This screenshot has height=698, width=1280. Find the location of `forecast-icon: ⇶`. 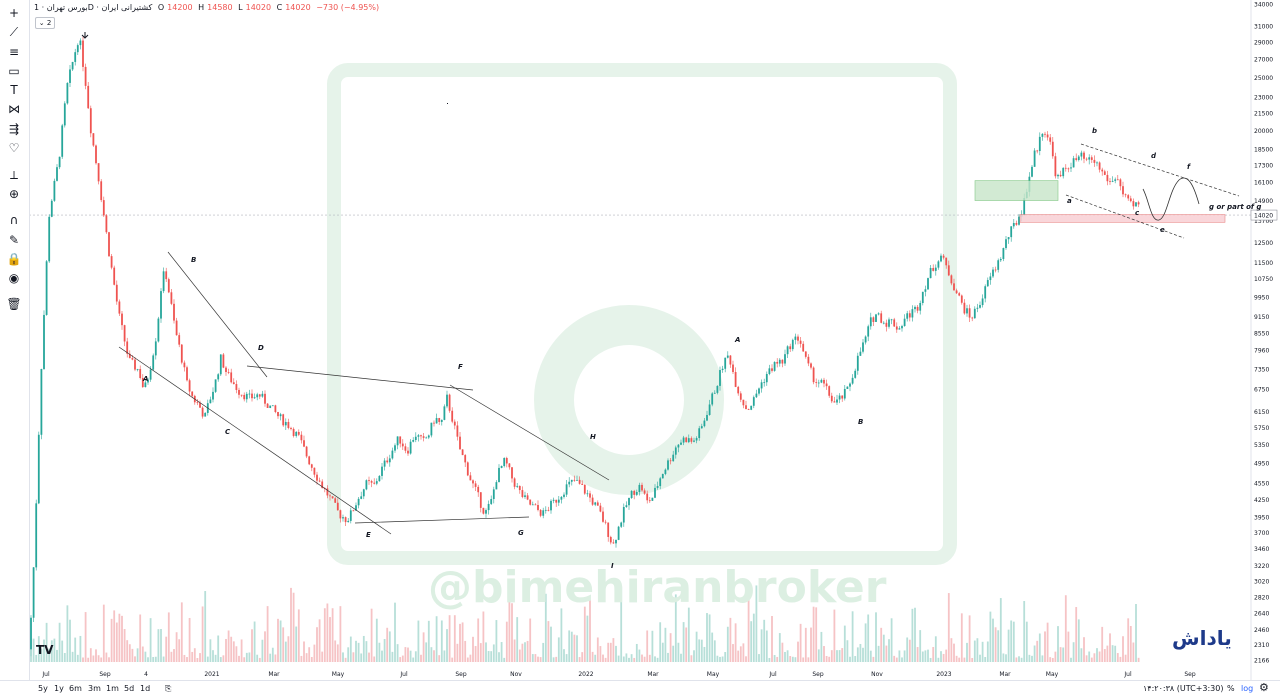

forecast-icon: ⇶ is located at coordinates (14, 129).